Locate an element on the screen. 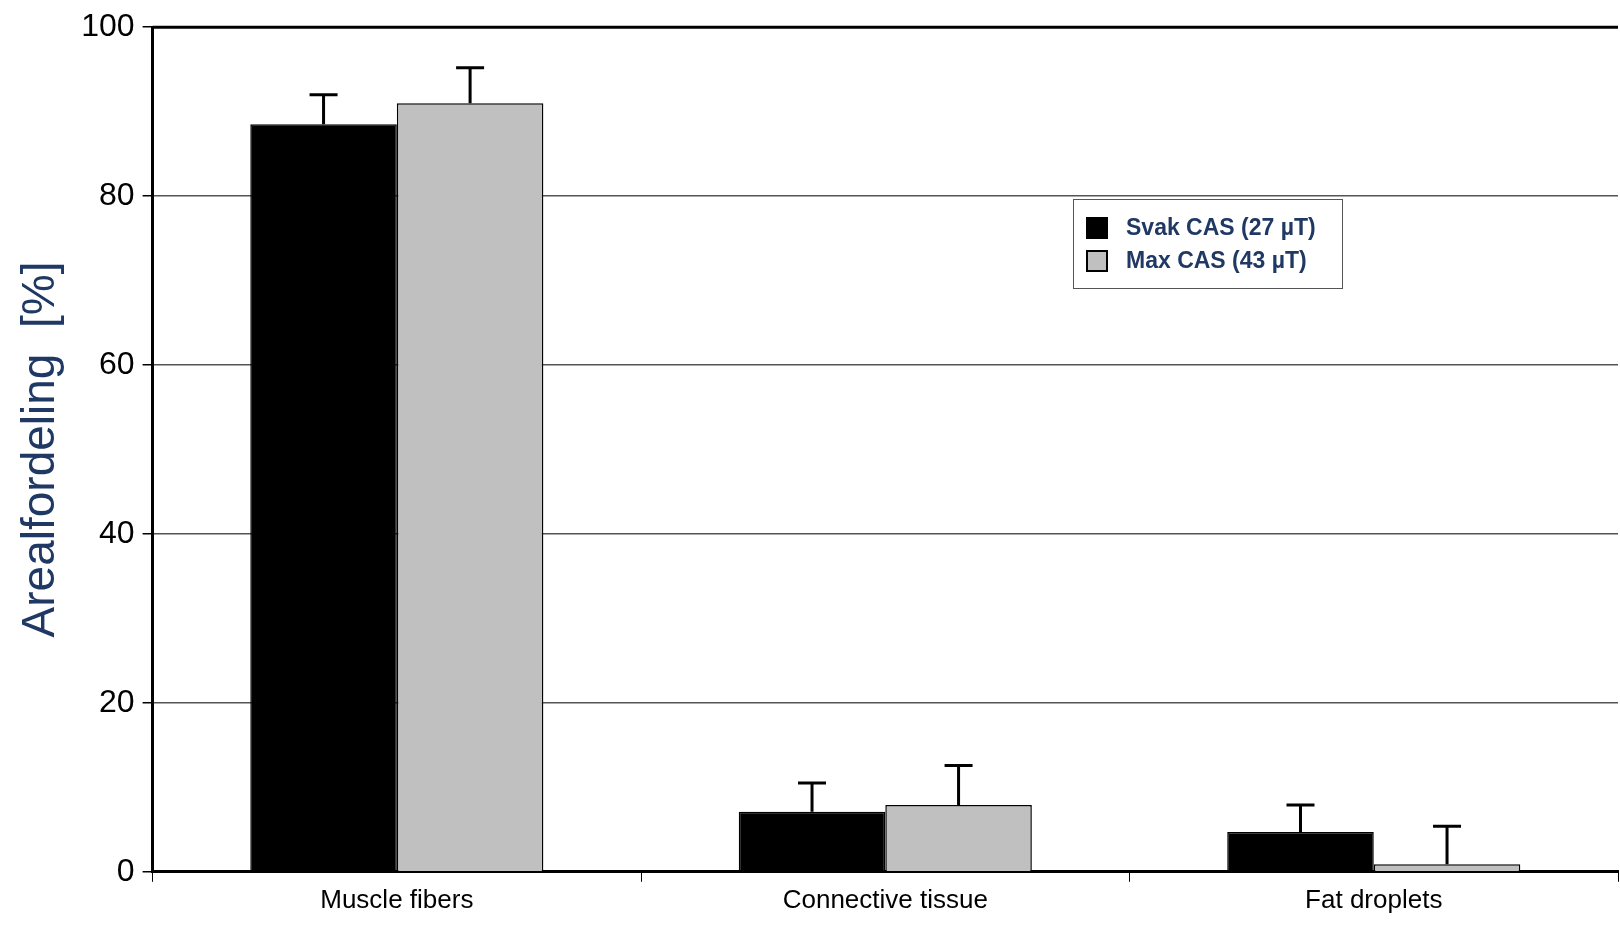  y-tick-label: 0 is located at coordinates (125, 869).